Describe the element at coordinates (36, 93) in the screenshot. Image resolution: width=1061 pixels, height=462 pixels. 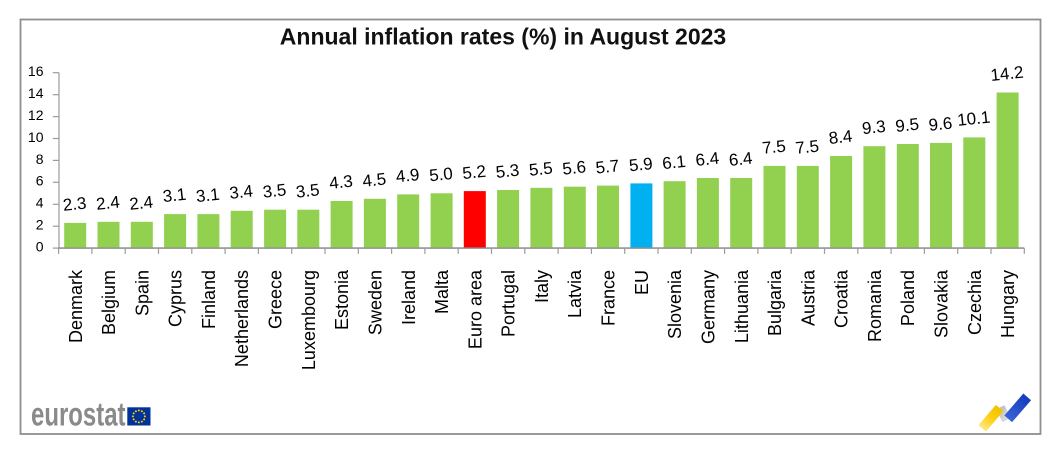
I see `svg-text: 14` at that location.